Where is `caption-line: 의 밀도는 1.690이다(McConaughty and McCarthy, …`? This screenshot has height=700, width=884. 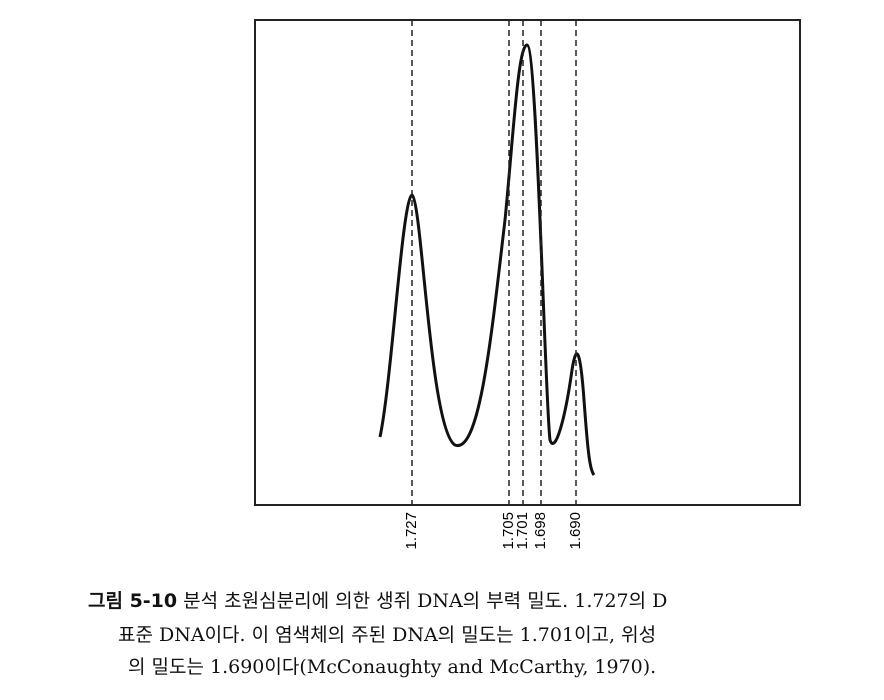 caption-line: 의 밀도는 1.690이다(McConaughty and McCarthy, … is located at coordinates (392, 667).